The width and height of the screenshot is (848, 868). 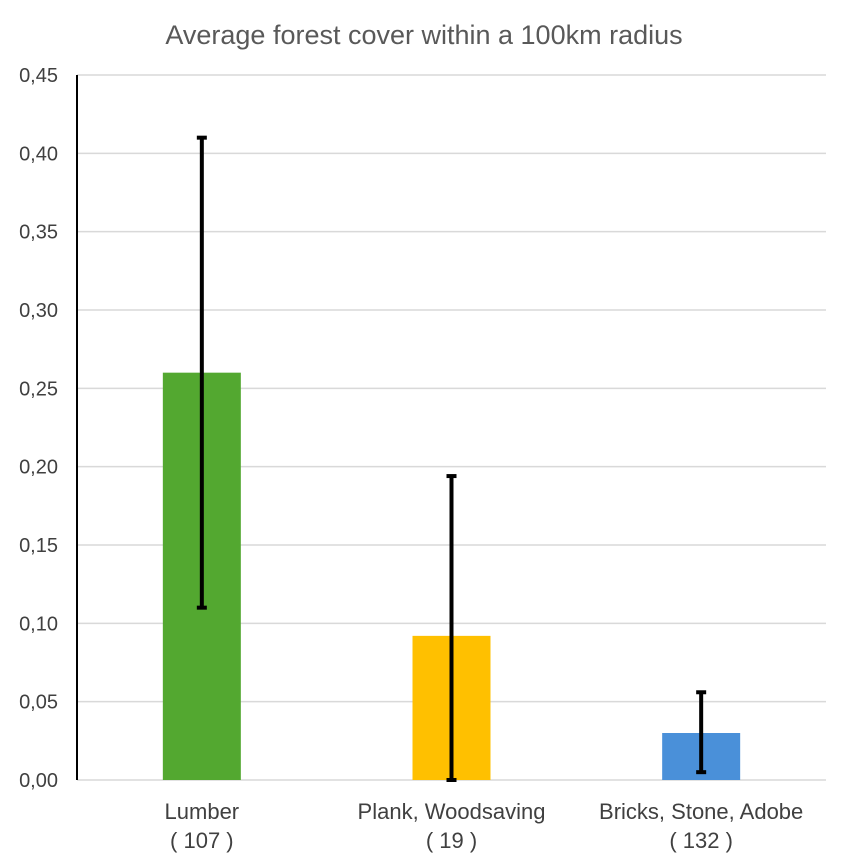 What do you see at coordinates (38, 428) in the screenshot?
I see `y-axis-ticks: 0,00 0,05 0,10 0,15 0,20 0,25 0,30 0,35 0,40 0,45` at bounding box center [38, 428].